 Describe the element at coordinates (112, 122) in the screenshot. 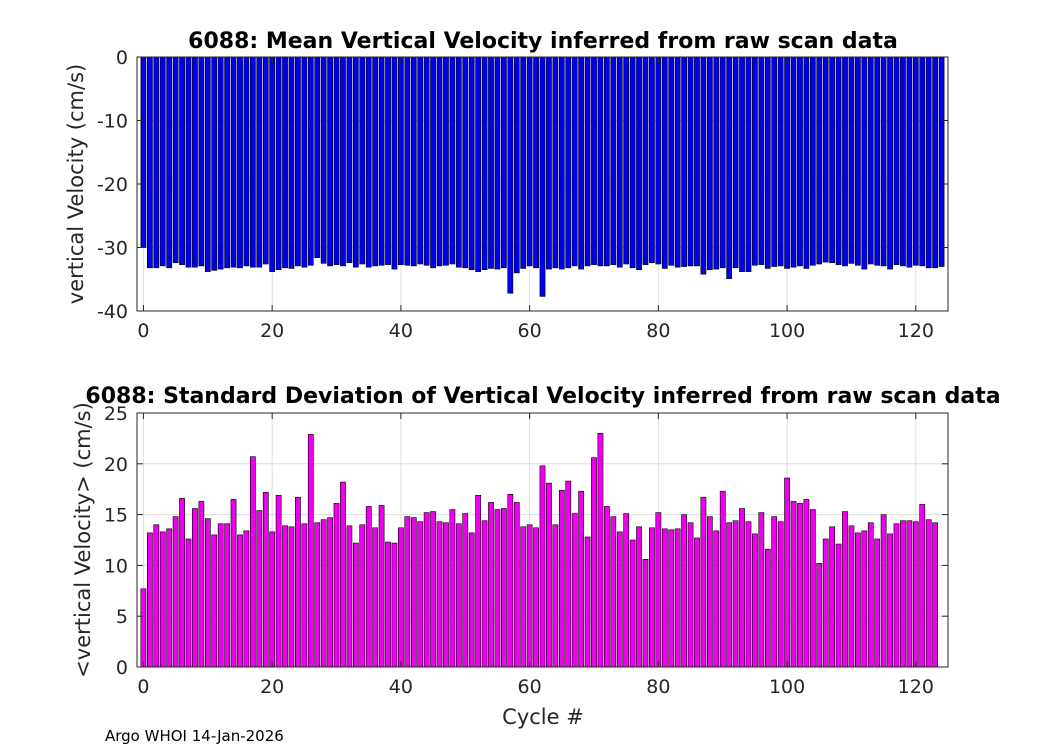

I see `y-tick-label: -10` at that location.